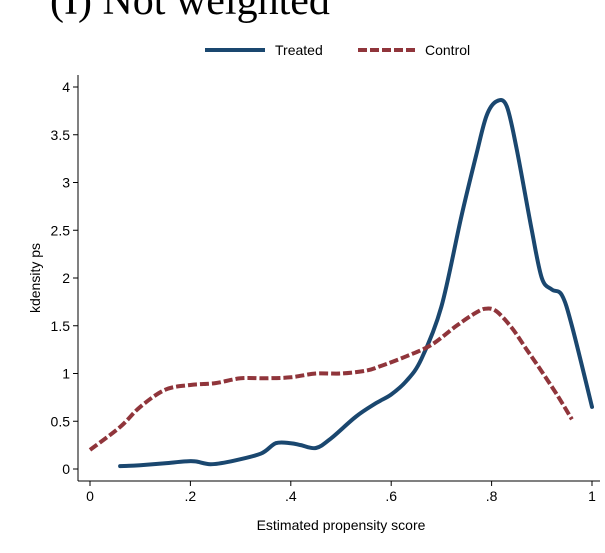 The image size is (605, 553). Describe the element at coordinates (66, 469) in the screenshot. I see `y-tick-label: 0` at that location.